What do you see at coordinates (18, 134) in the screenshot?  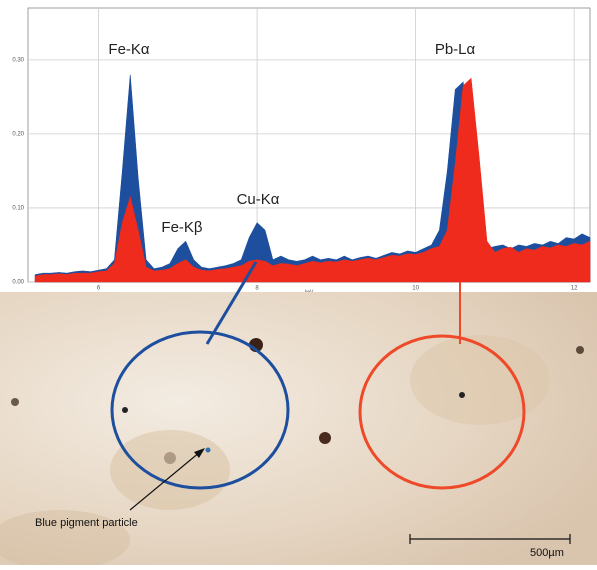 I see `y-tick-label: 0.20` at bounding box center [18, 134].